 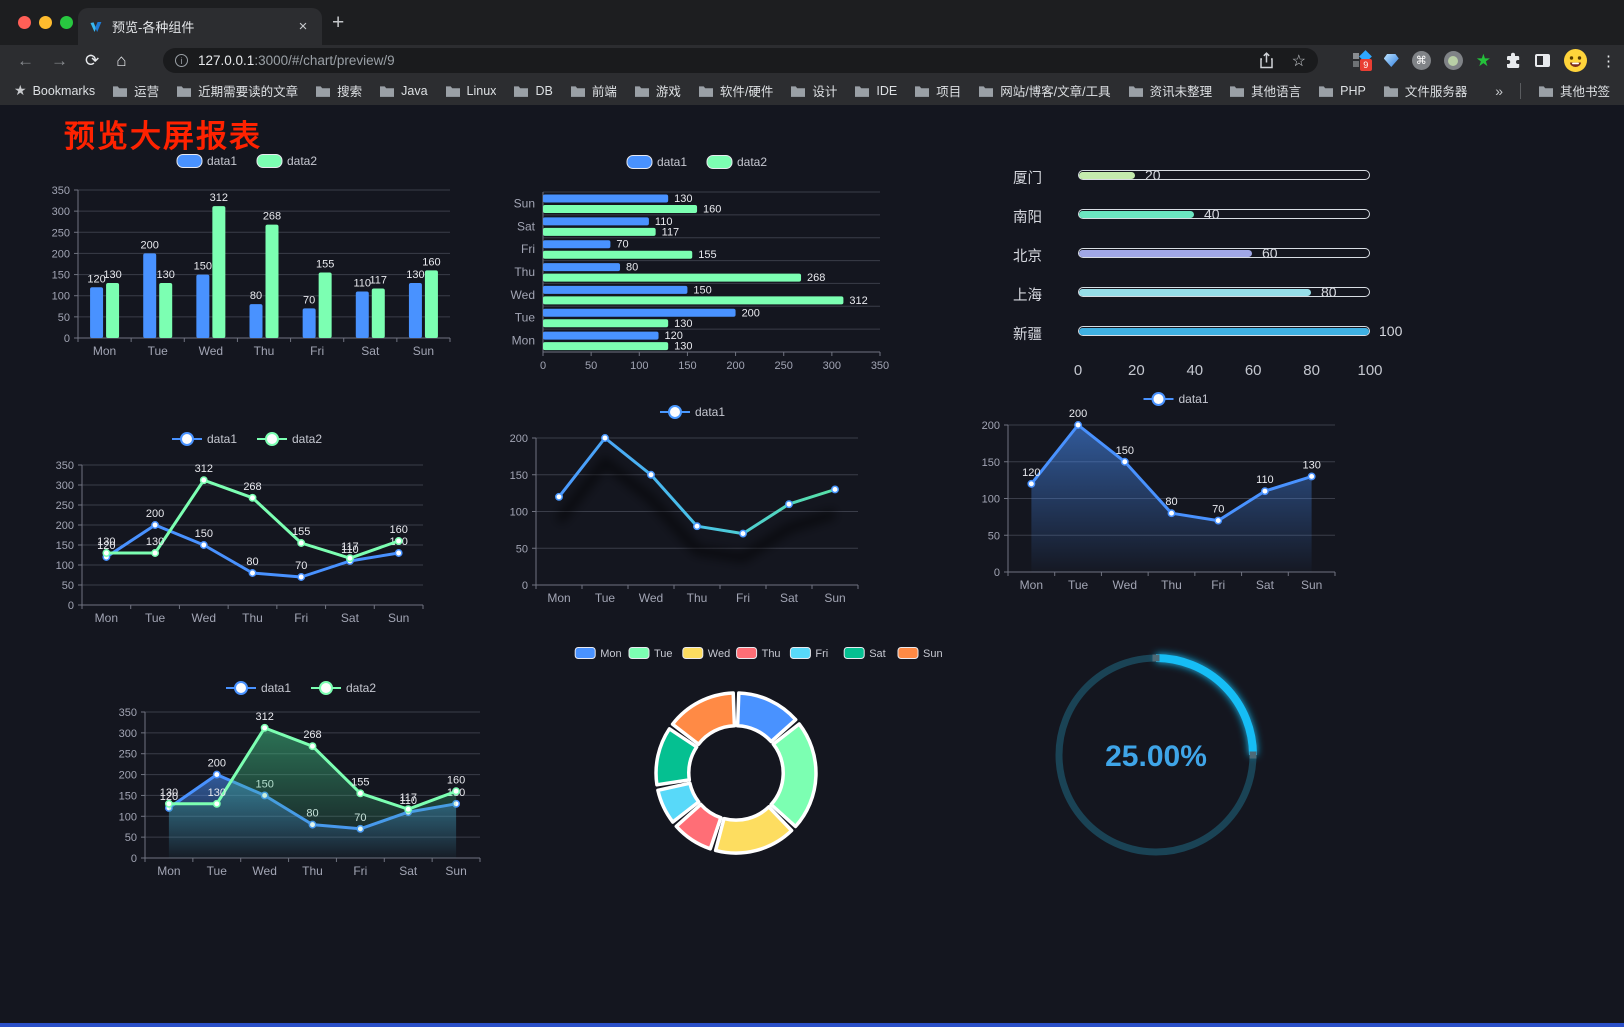 What do you see at coordinates (96, 26) in the screenshot?
I see `favicon` at bounding box center [96, 26].